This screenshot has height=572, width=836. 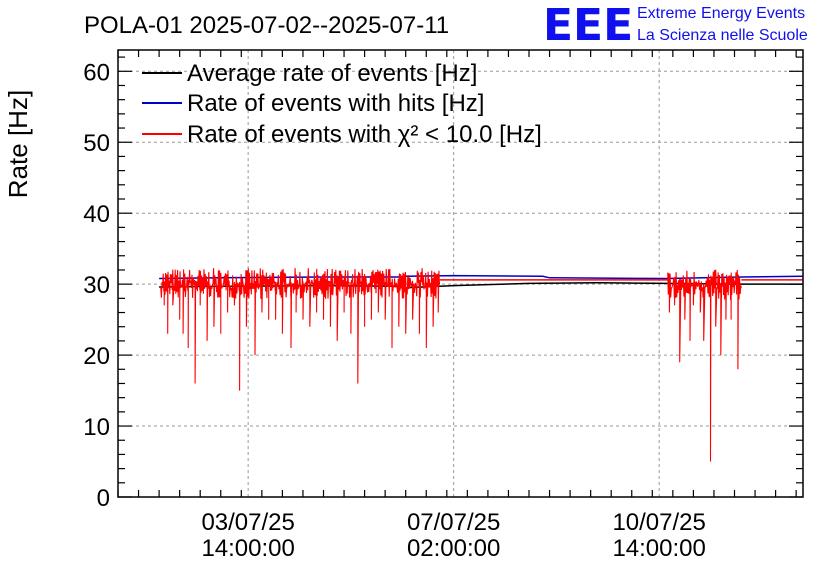 I want to click on y-tick-label: 60, so click(x=96, y=72).